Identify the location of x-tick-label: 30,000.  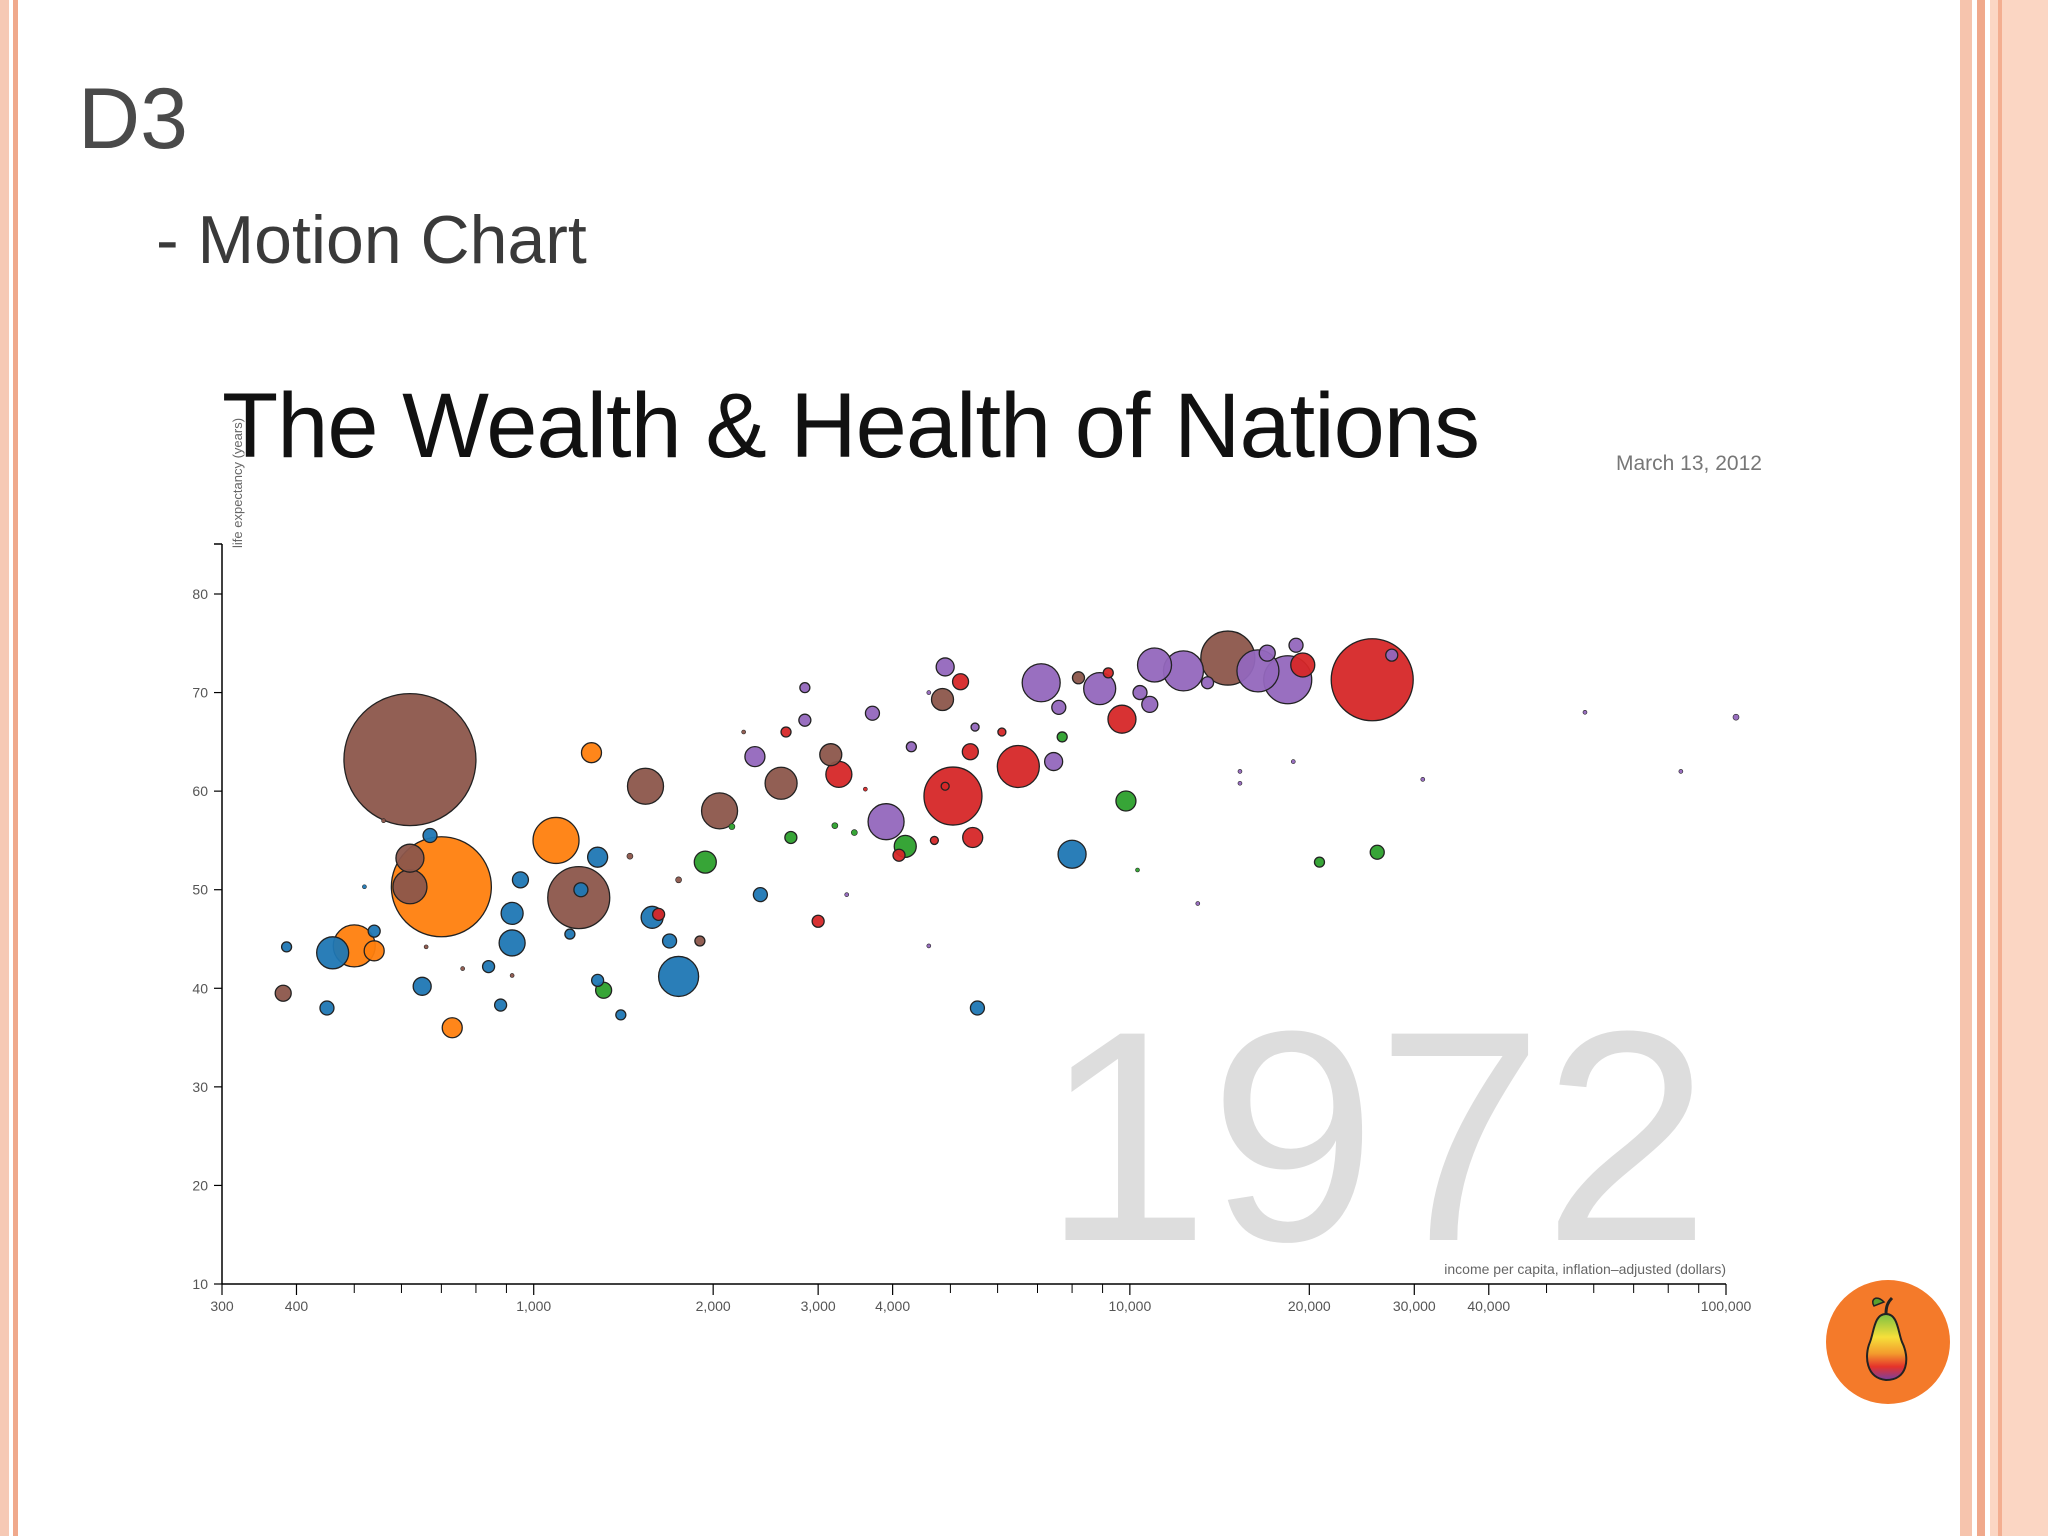
(1414, 1306).